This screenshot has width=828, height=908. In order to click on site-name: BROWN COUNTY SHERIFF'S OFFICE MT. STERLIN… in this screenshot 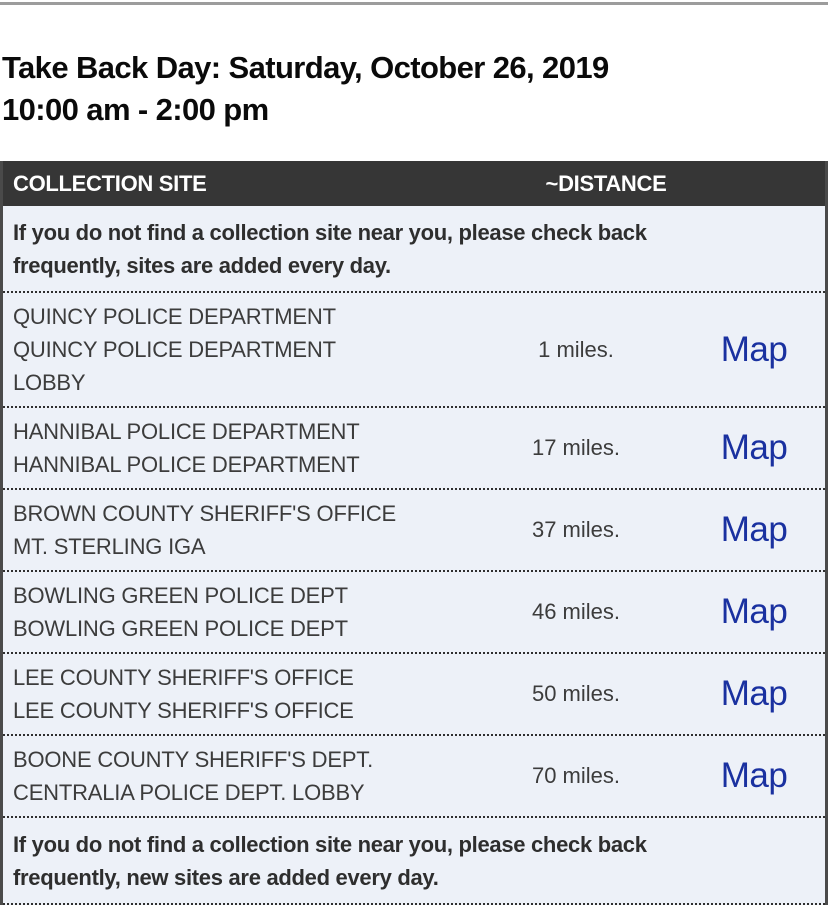, I will do `click(236, 530)`.